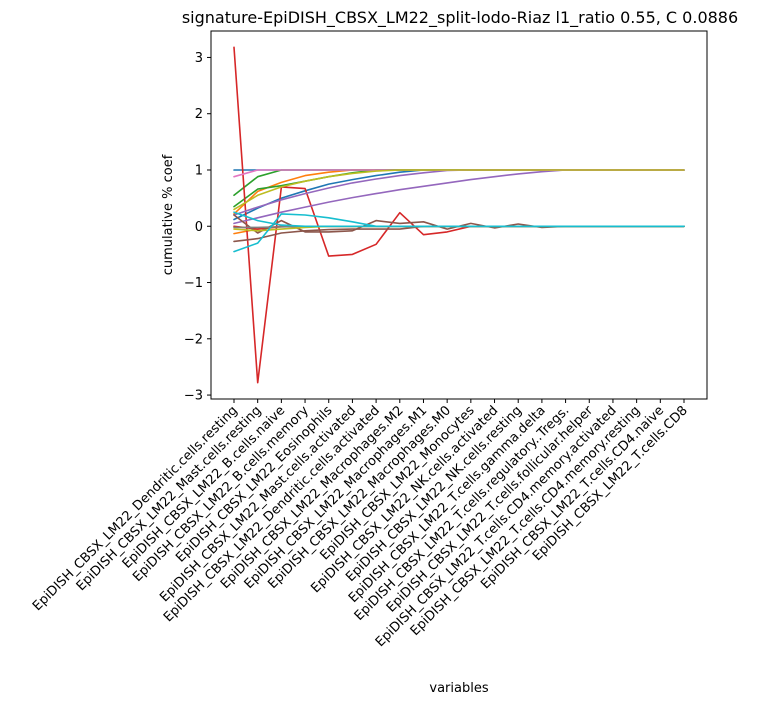 This screenshot has width=757, height=703. What do you see at coordinates (199, 170) in the screenshot?
I see `y-tick-label: 1` at bounding box center [199, 170].